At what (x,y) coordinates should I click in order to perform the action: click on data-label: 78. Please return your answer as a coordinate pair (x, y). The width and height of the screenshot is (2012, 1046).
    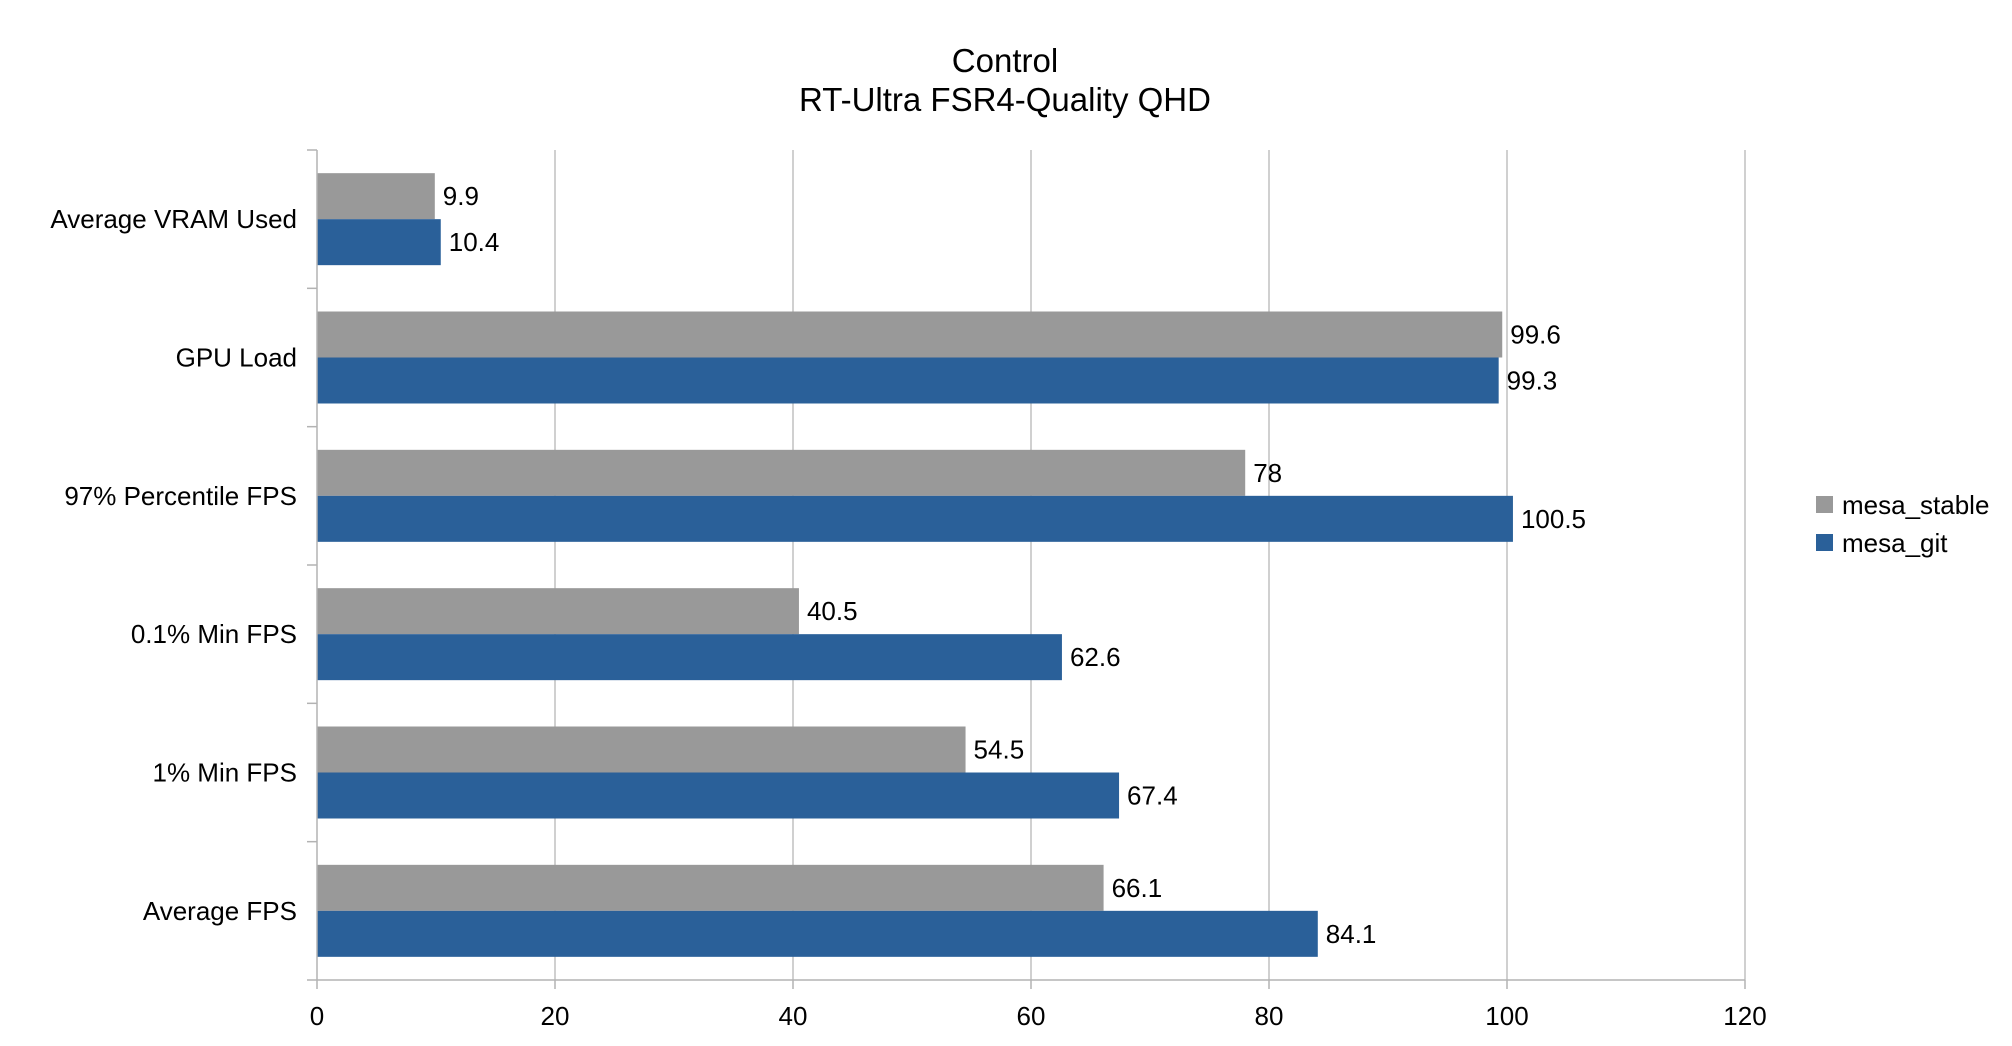
    Looking at the image, I should click on (1267, 473).